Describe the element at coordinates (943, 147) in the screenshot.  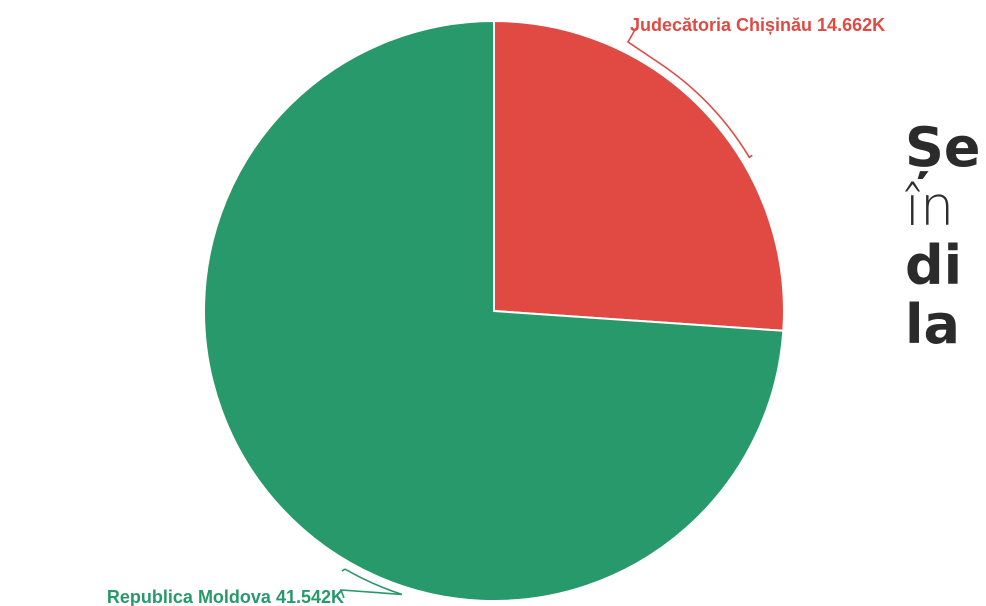
I see `heading-line-1: Șe` at that location.